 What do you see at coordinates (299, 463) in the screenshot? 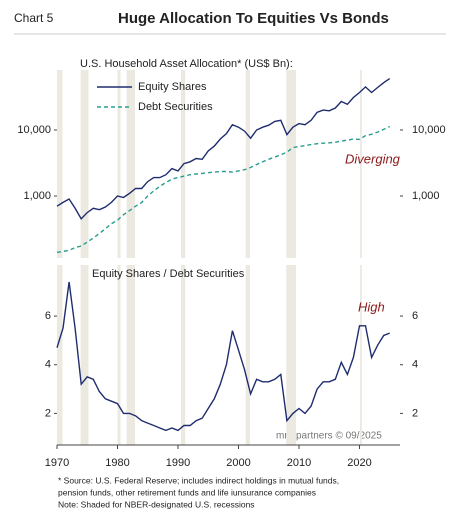
I see `x-tick-label: 2010` at bounding box center [299, 463].